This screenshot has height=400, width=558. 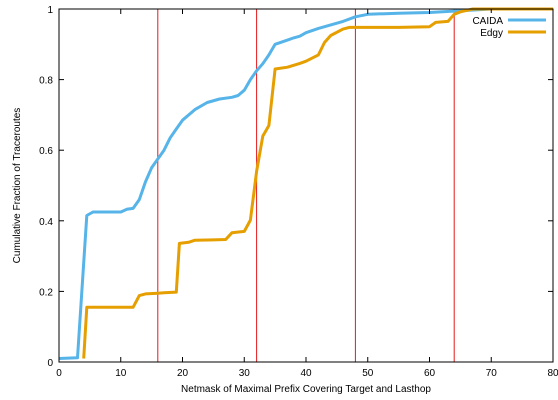 What do you see at coordinates (50, 363) in the screenshot?
I see `y-tick-label: 0` at bounding box center [50, 363].